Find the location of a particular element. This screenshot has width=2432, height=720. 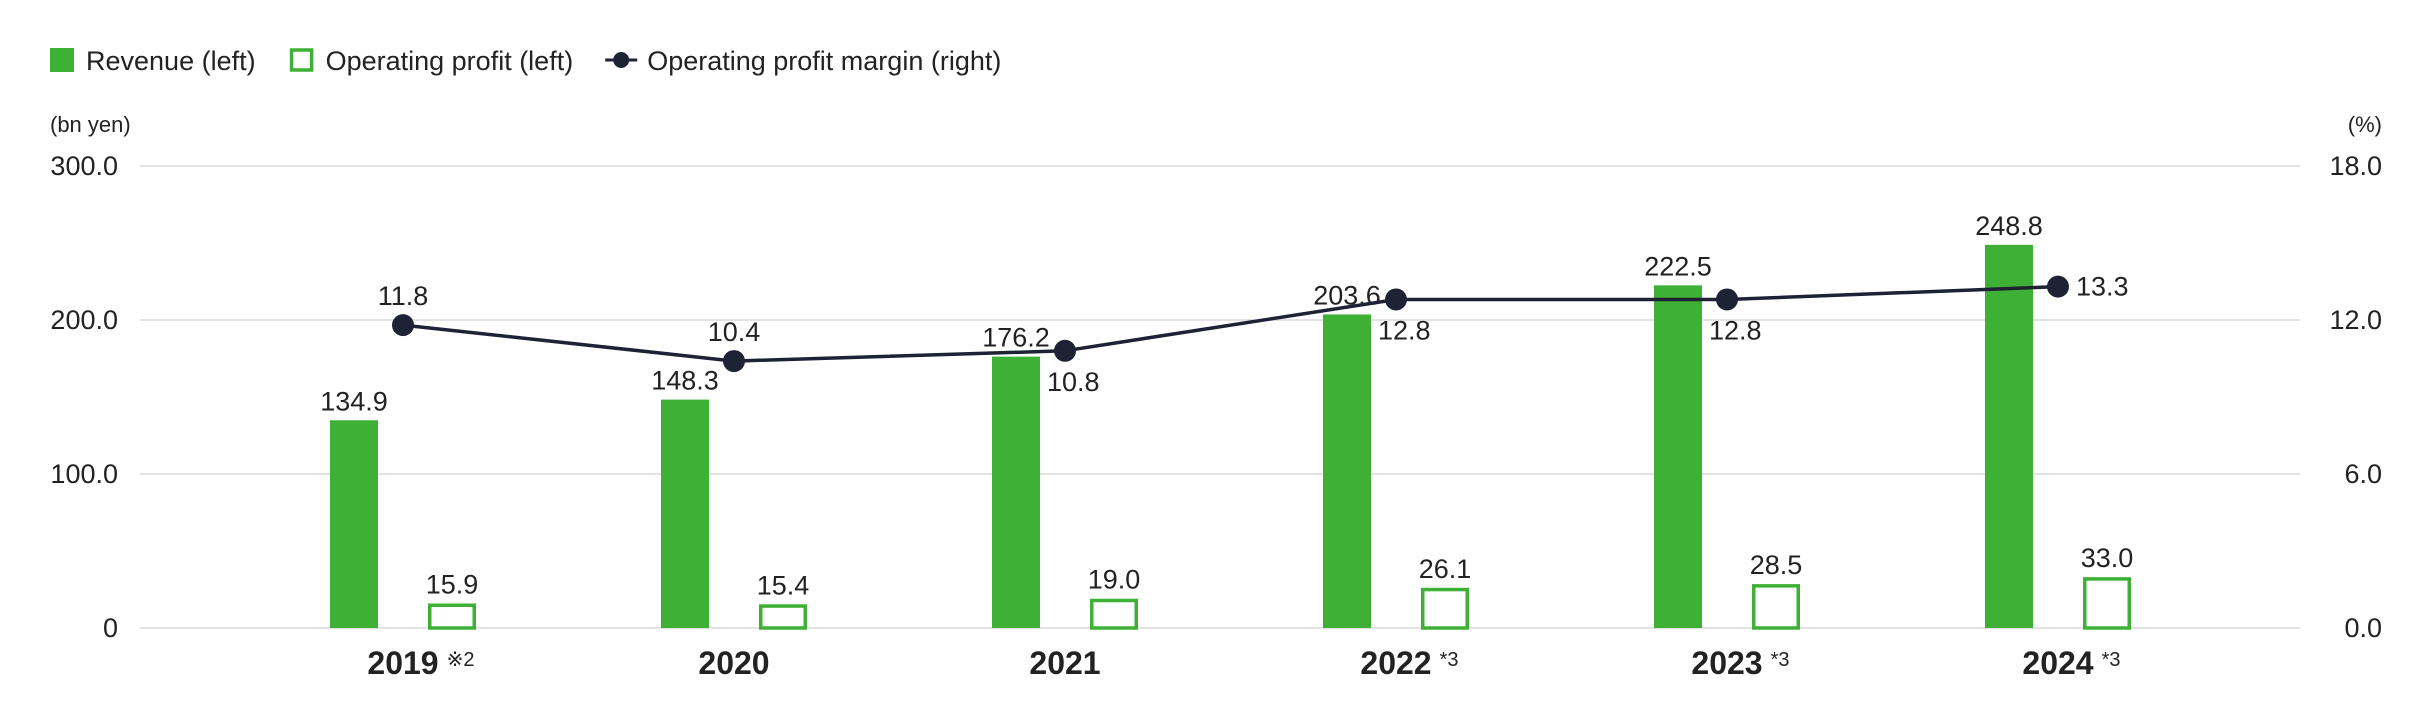

left-axis-unit: (bn yen) is located at coordinates (90, 124).